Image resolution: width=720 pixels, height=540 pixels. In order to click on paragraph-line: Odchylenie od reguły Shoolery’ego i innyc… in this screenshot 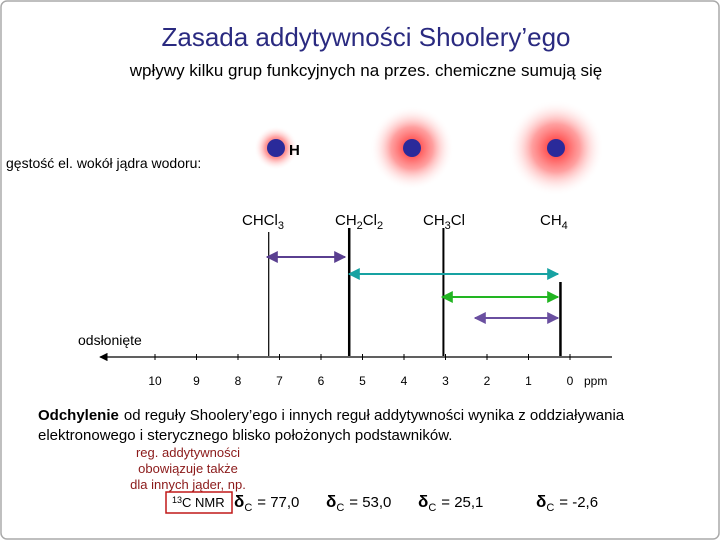, I will do `click(331, 415)`.